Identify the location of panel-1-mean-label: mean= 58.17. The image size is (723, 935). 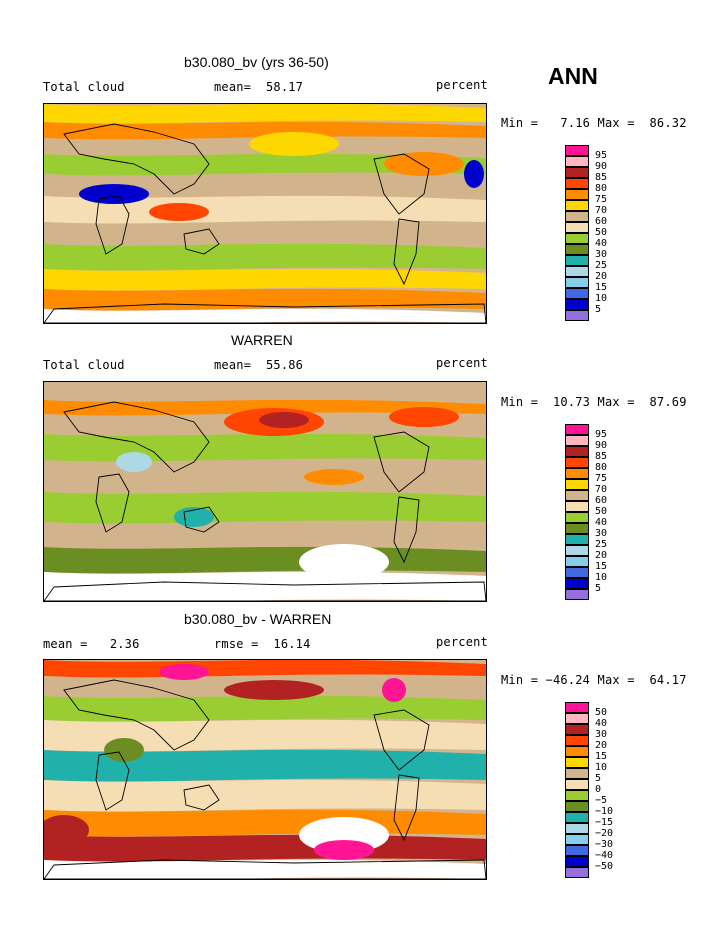
(259, 87).